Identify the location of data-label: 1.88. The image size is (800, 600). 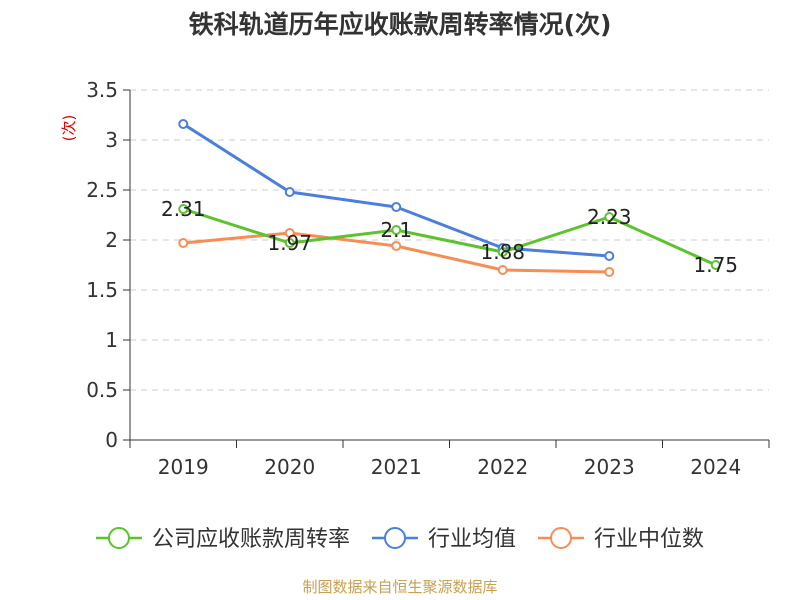
(502, 252).